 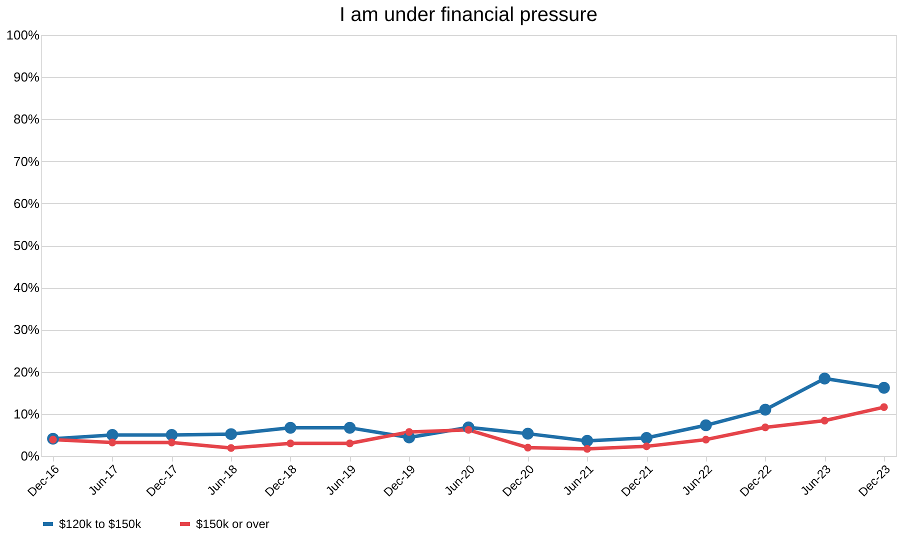 What do you see at coordinates (26, 77) in the screenshot?
I see `y-tick-label: 90%` at bounding box center [26, 77].